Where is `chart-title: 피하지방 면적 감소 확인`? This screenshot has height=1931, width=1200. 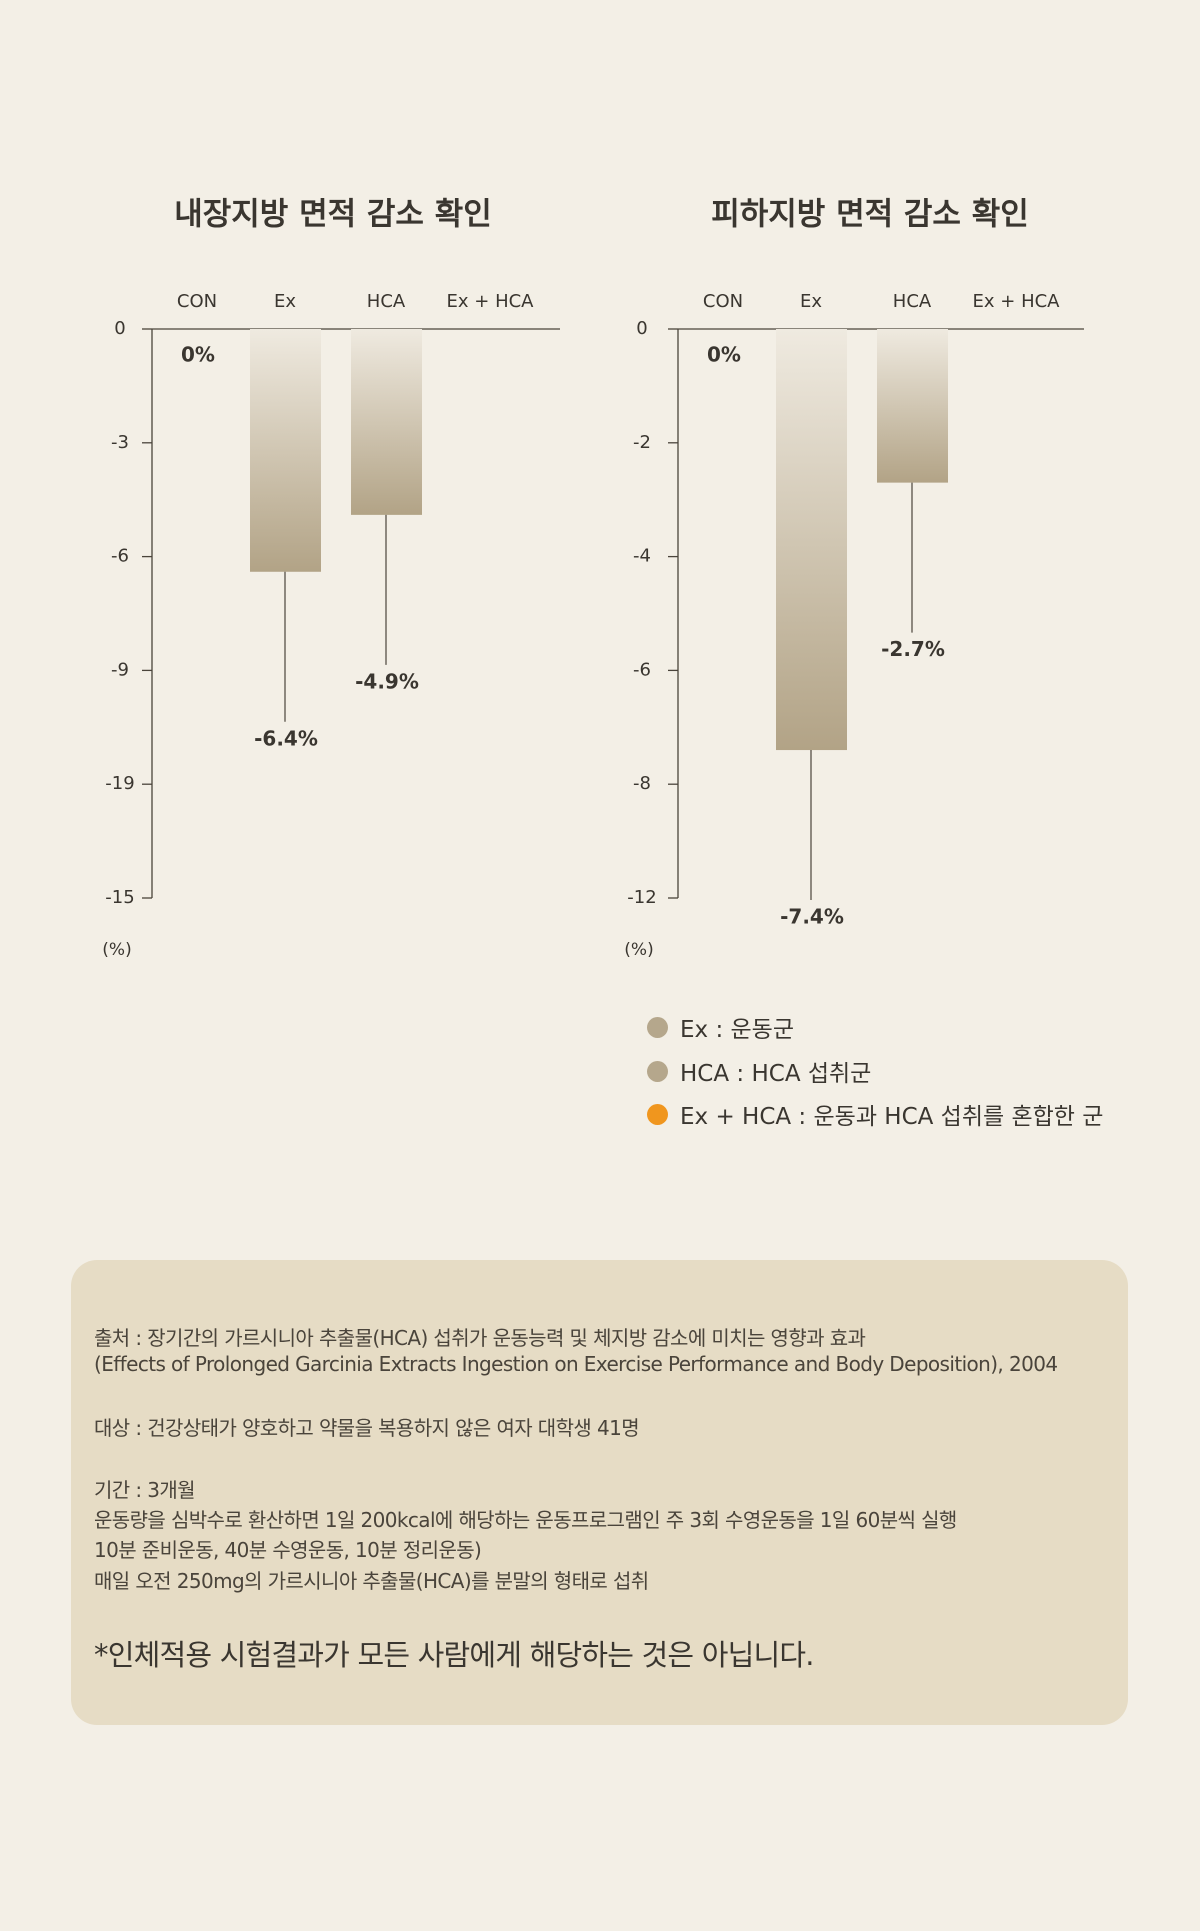
chart-title: 피하지방 면적 감소 확인 is located at coordinates (870, 215).